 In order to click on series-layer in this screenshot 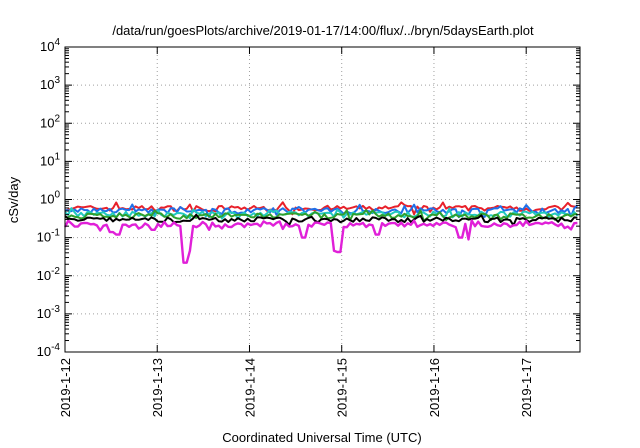, I will do `click(321, 232)`.